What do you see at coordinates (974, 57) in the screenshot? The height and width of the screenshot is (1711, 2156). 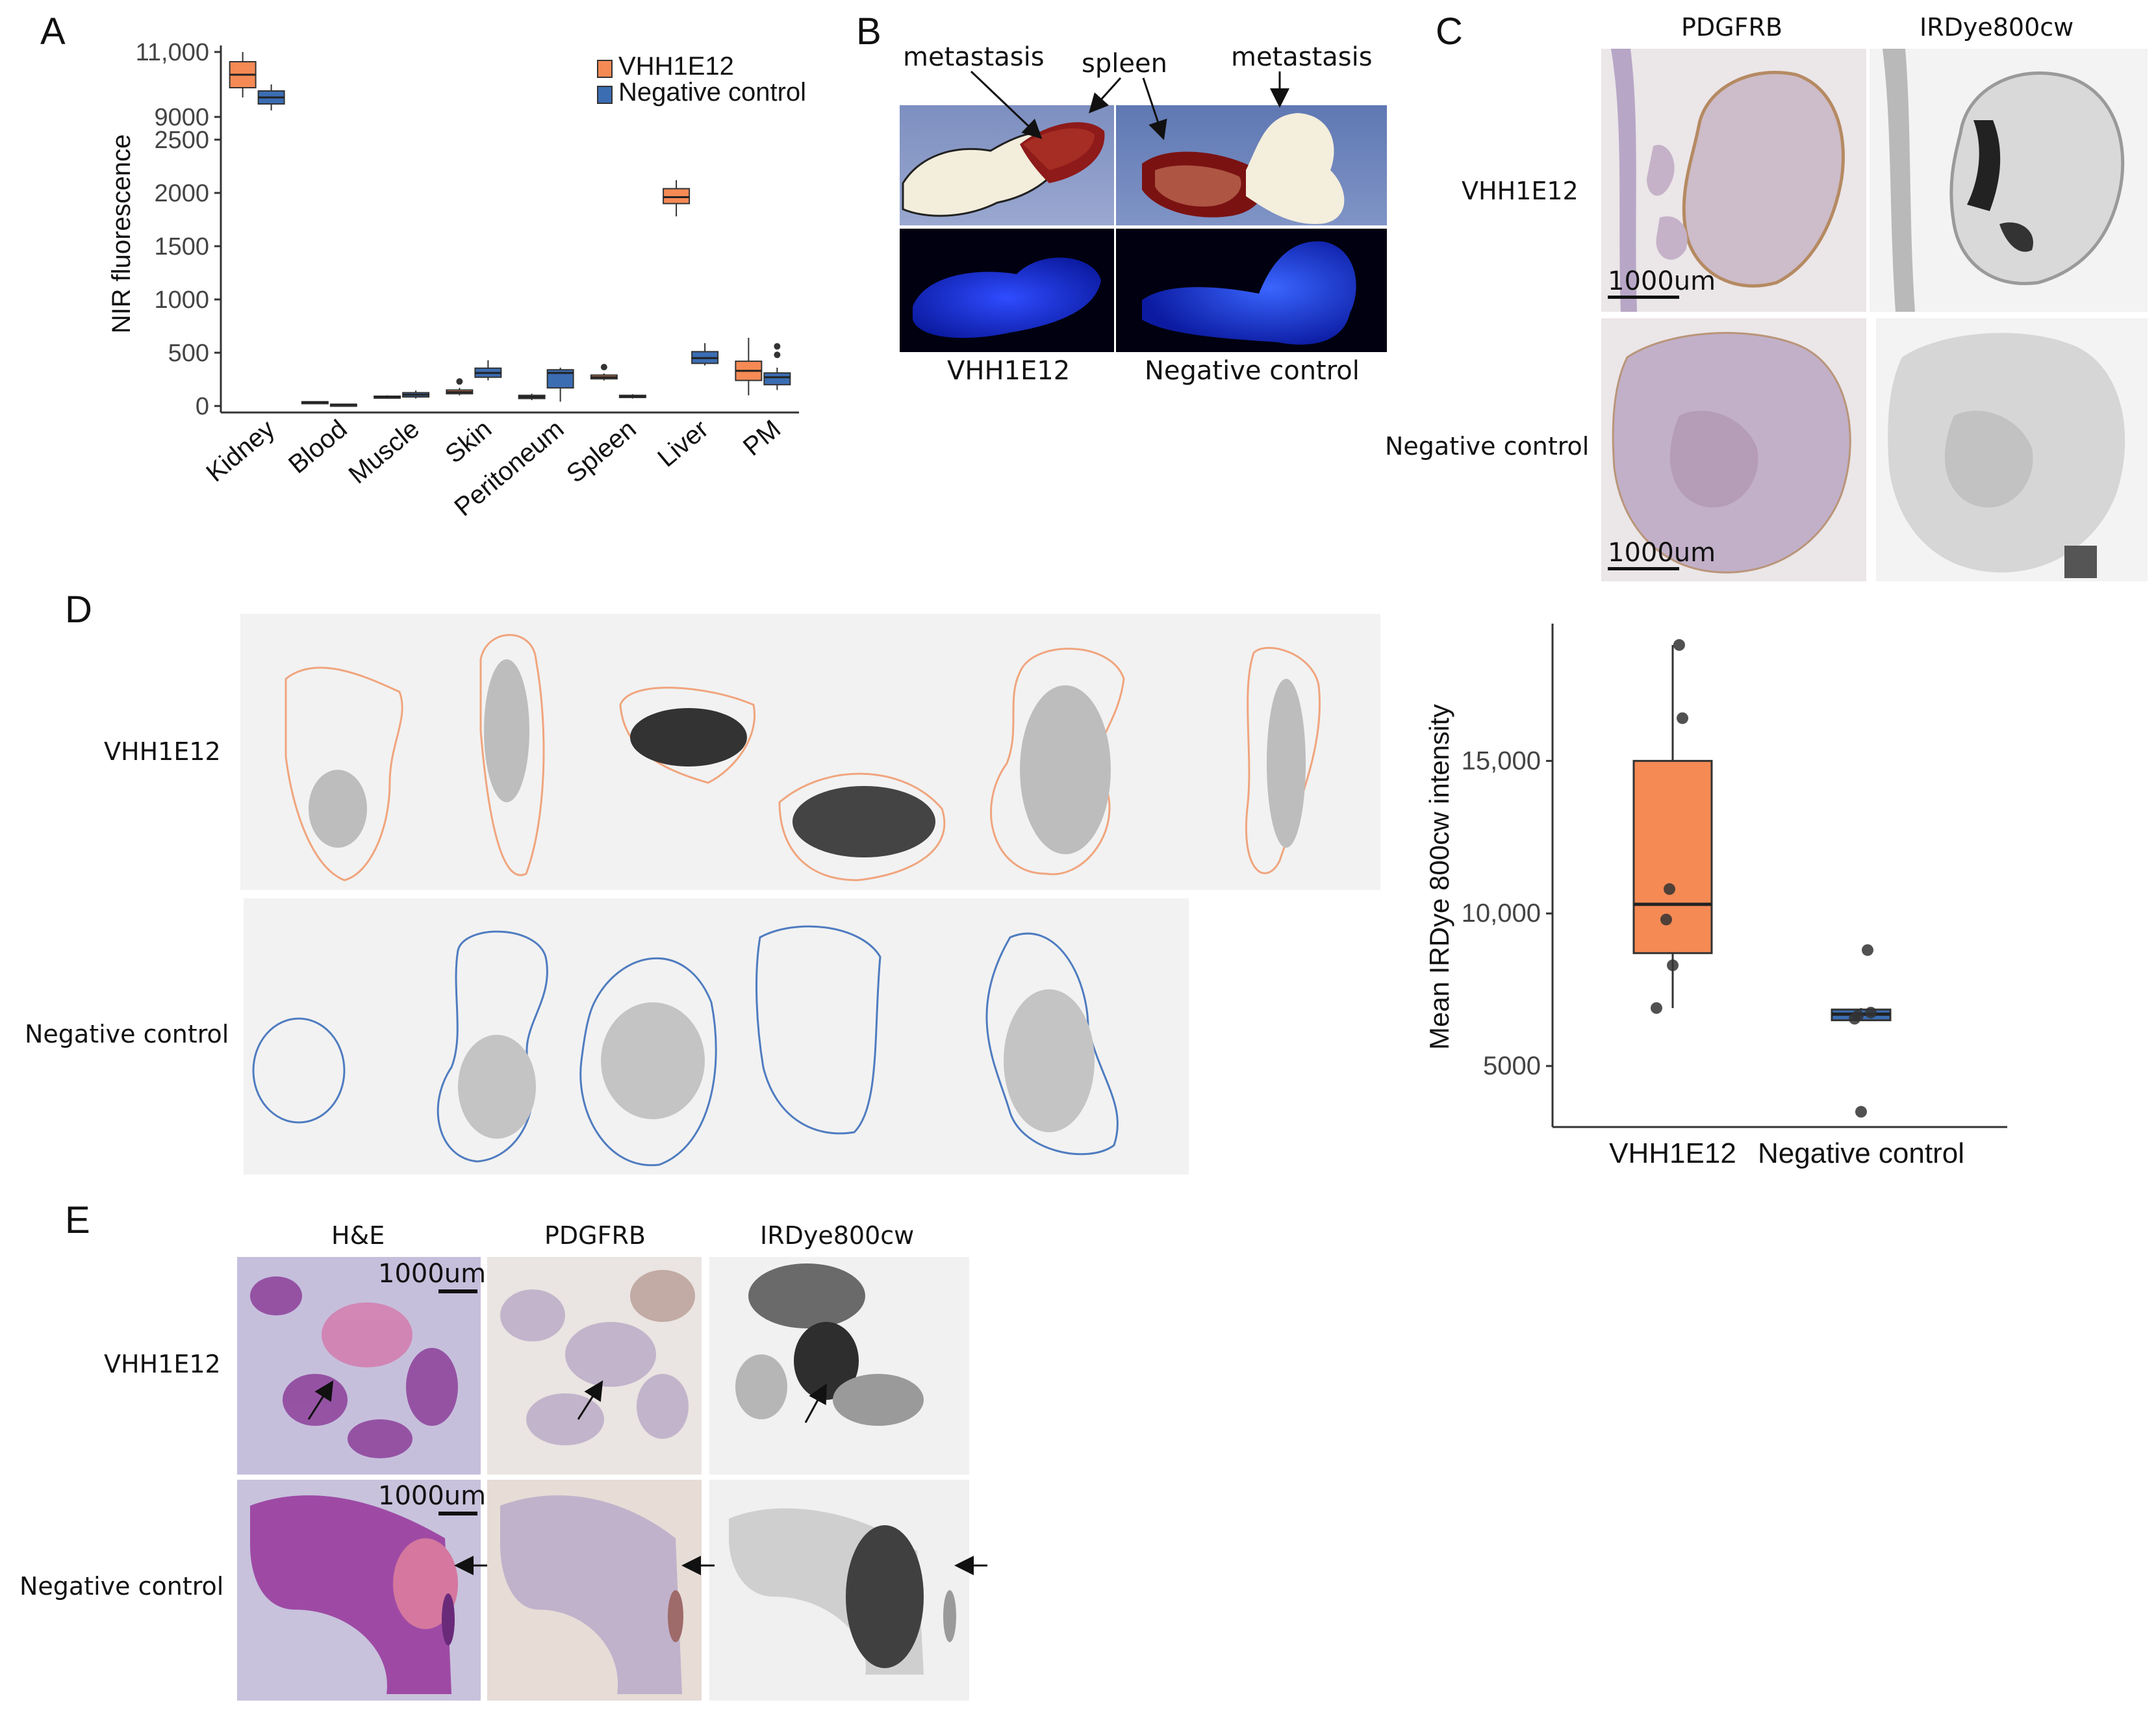 I see `annotation-metastasis-left: metastasis` at bounding box center [974, 57].